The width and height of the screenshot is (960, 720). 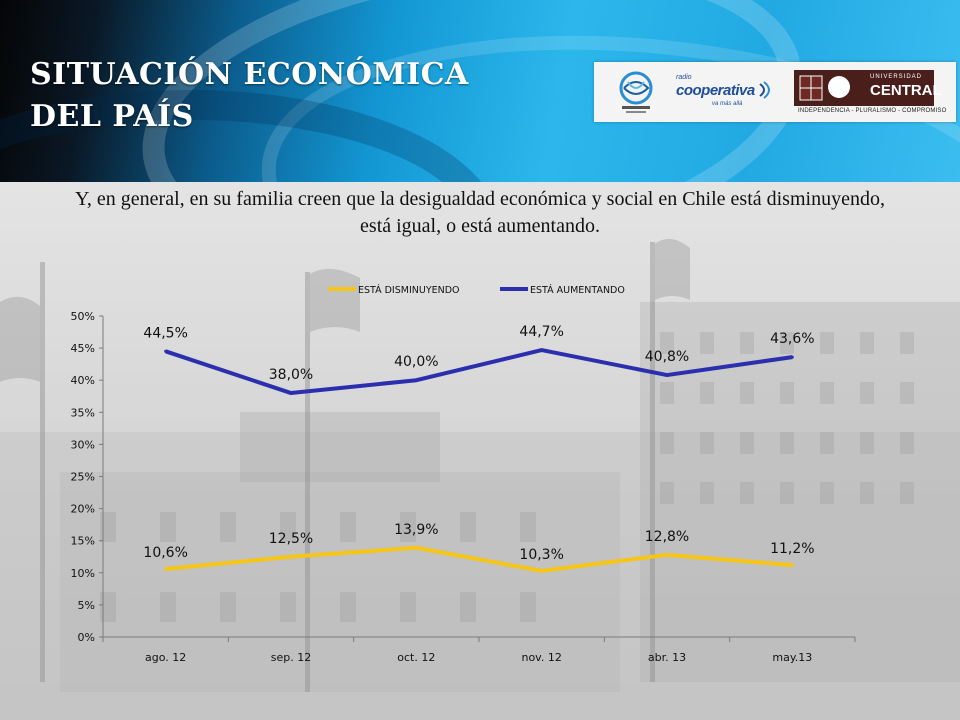 I want to click on data-label: 40,8%, so click(x=667, y=357).